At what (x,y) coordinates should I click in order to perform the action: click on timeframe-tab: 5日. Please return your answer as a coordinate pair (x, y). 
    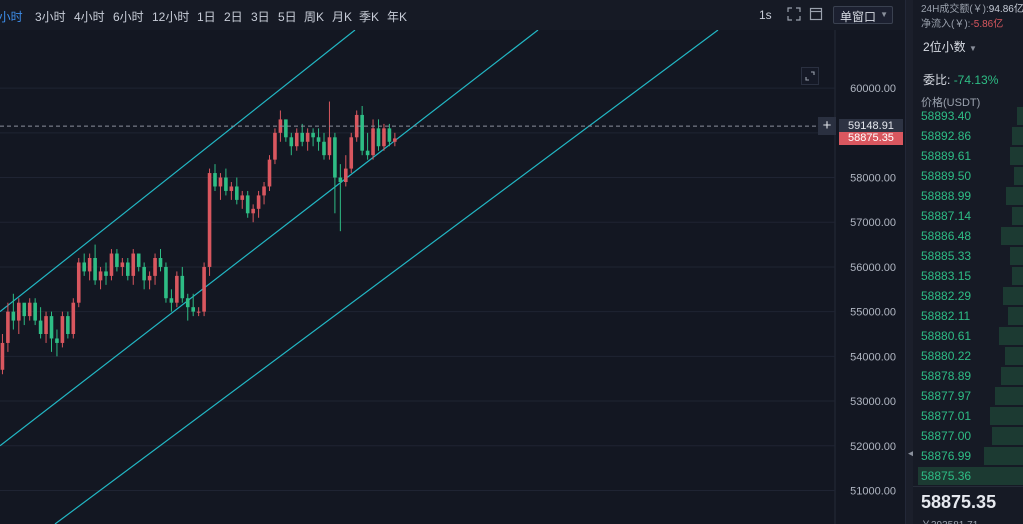
    Looking at the image, I should click on (287, 17).